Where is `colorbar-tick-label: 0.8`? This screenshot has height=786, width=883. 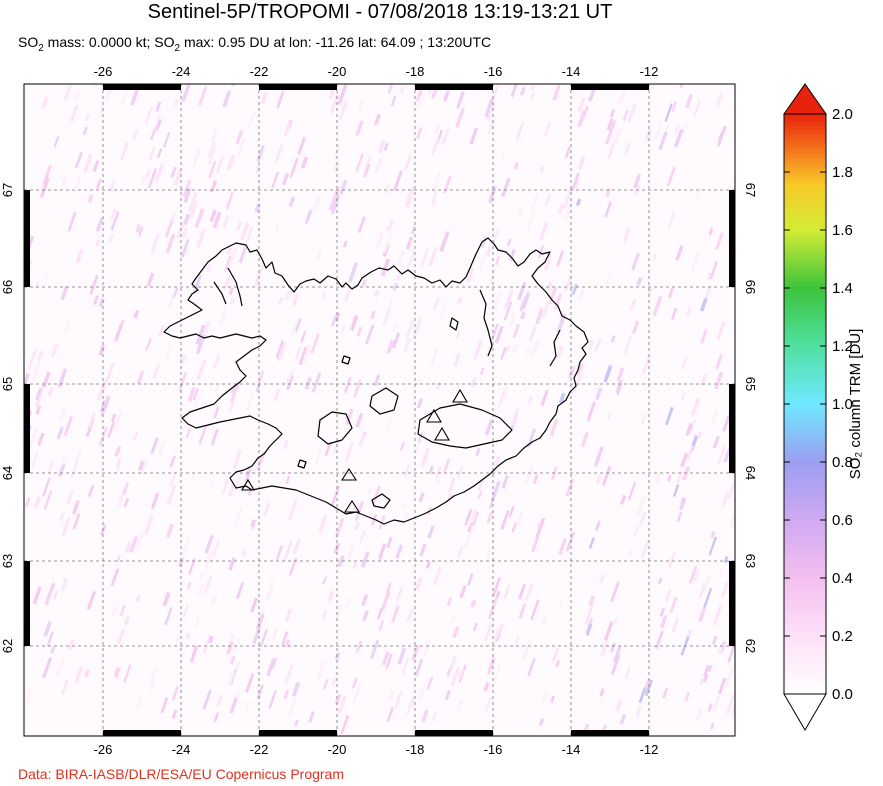 colorbar-tick-label: 0.8 is located at coordinates (842, 462).